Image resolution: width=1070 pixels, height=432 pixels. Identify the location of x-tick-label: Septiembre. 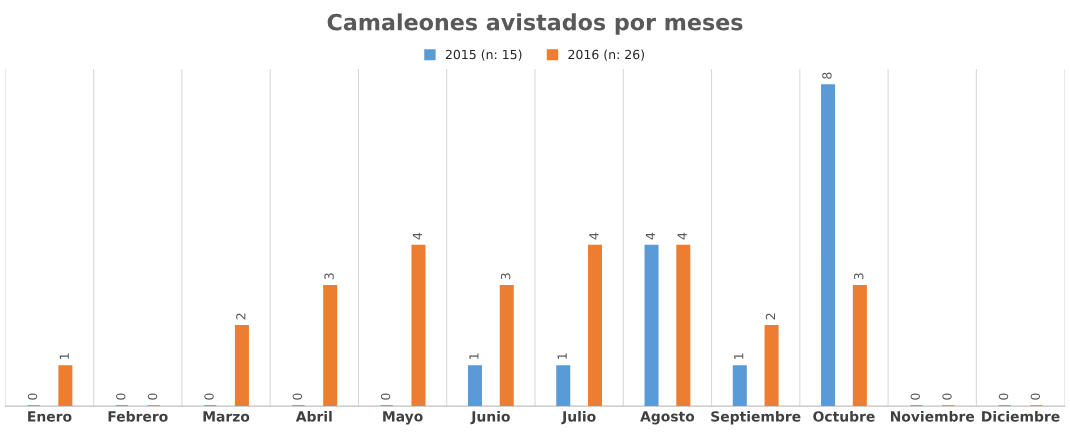
(756, 417).